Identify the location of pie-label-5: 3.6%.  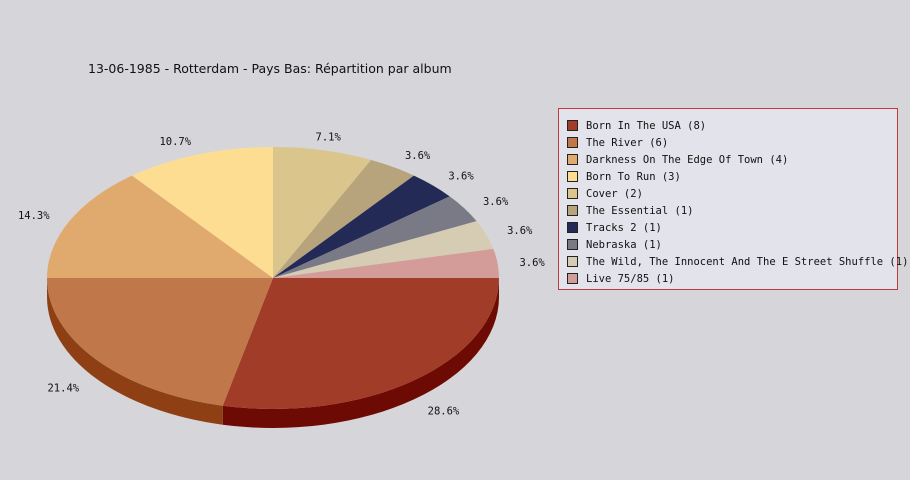
(418, 156).